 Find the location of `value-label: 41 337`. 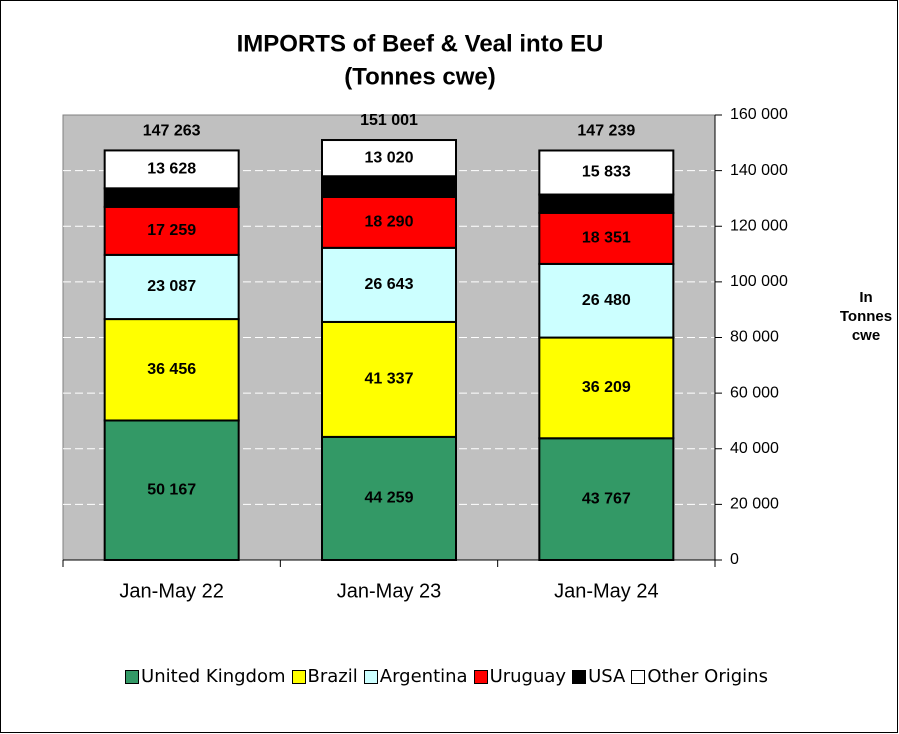

value-label: 41 337 is located at coordinates (389, 379).